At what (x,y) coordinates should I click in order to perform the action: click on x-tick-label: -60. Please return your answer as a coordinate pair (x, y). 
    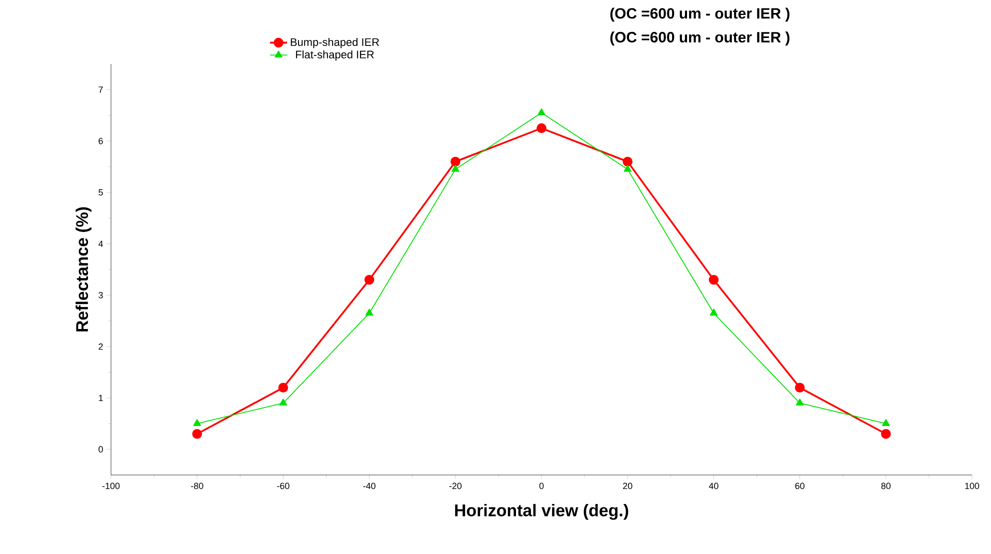
    Looking at the image, I should click on (283, 486).